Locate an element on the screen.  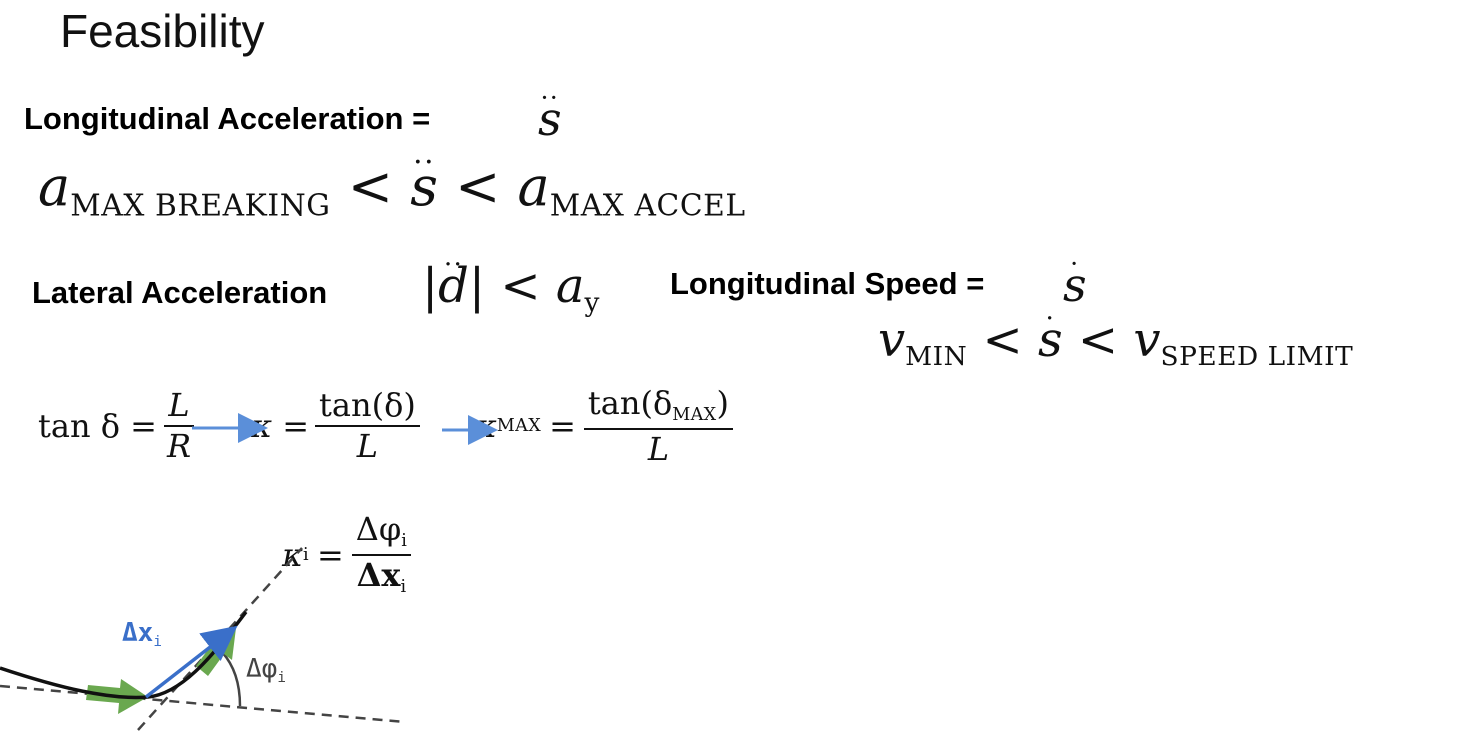
long-accel-label: Longitudinal Acceleration = is located at coordinates (227, 118).